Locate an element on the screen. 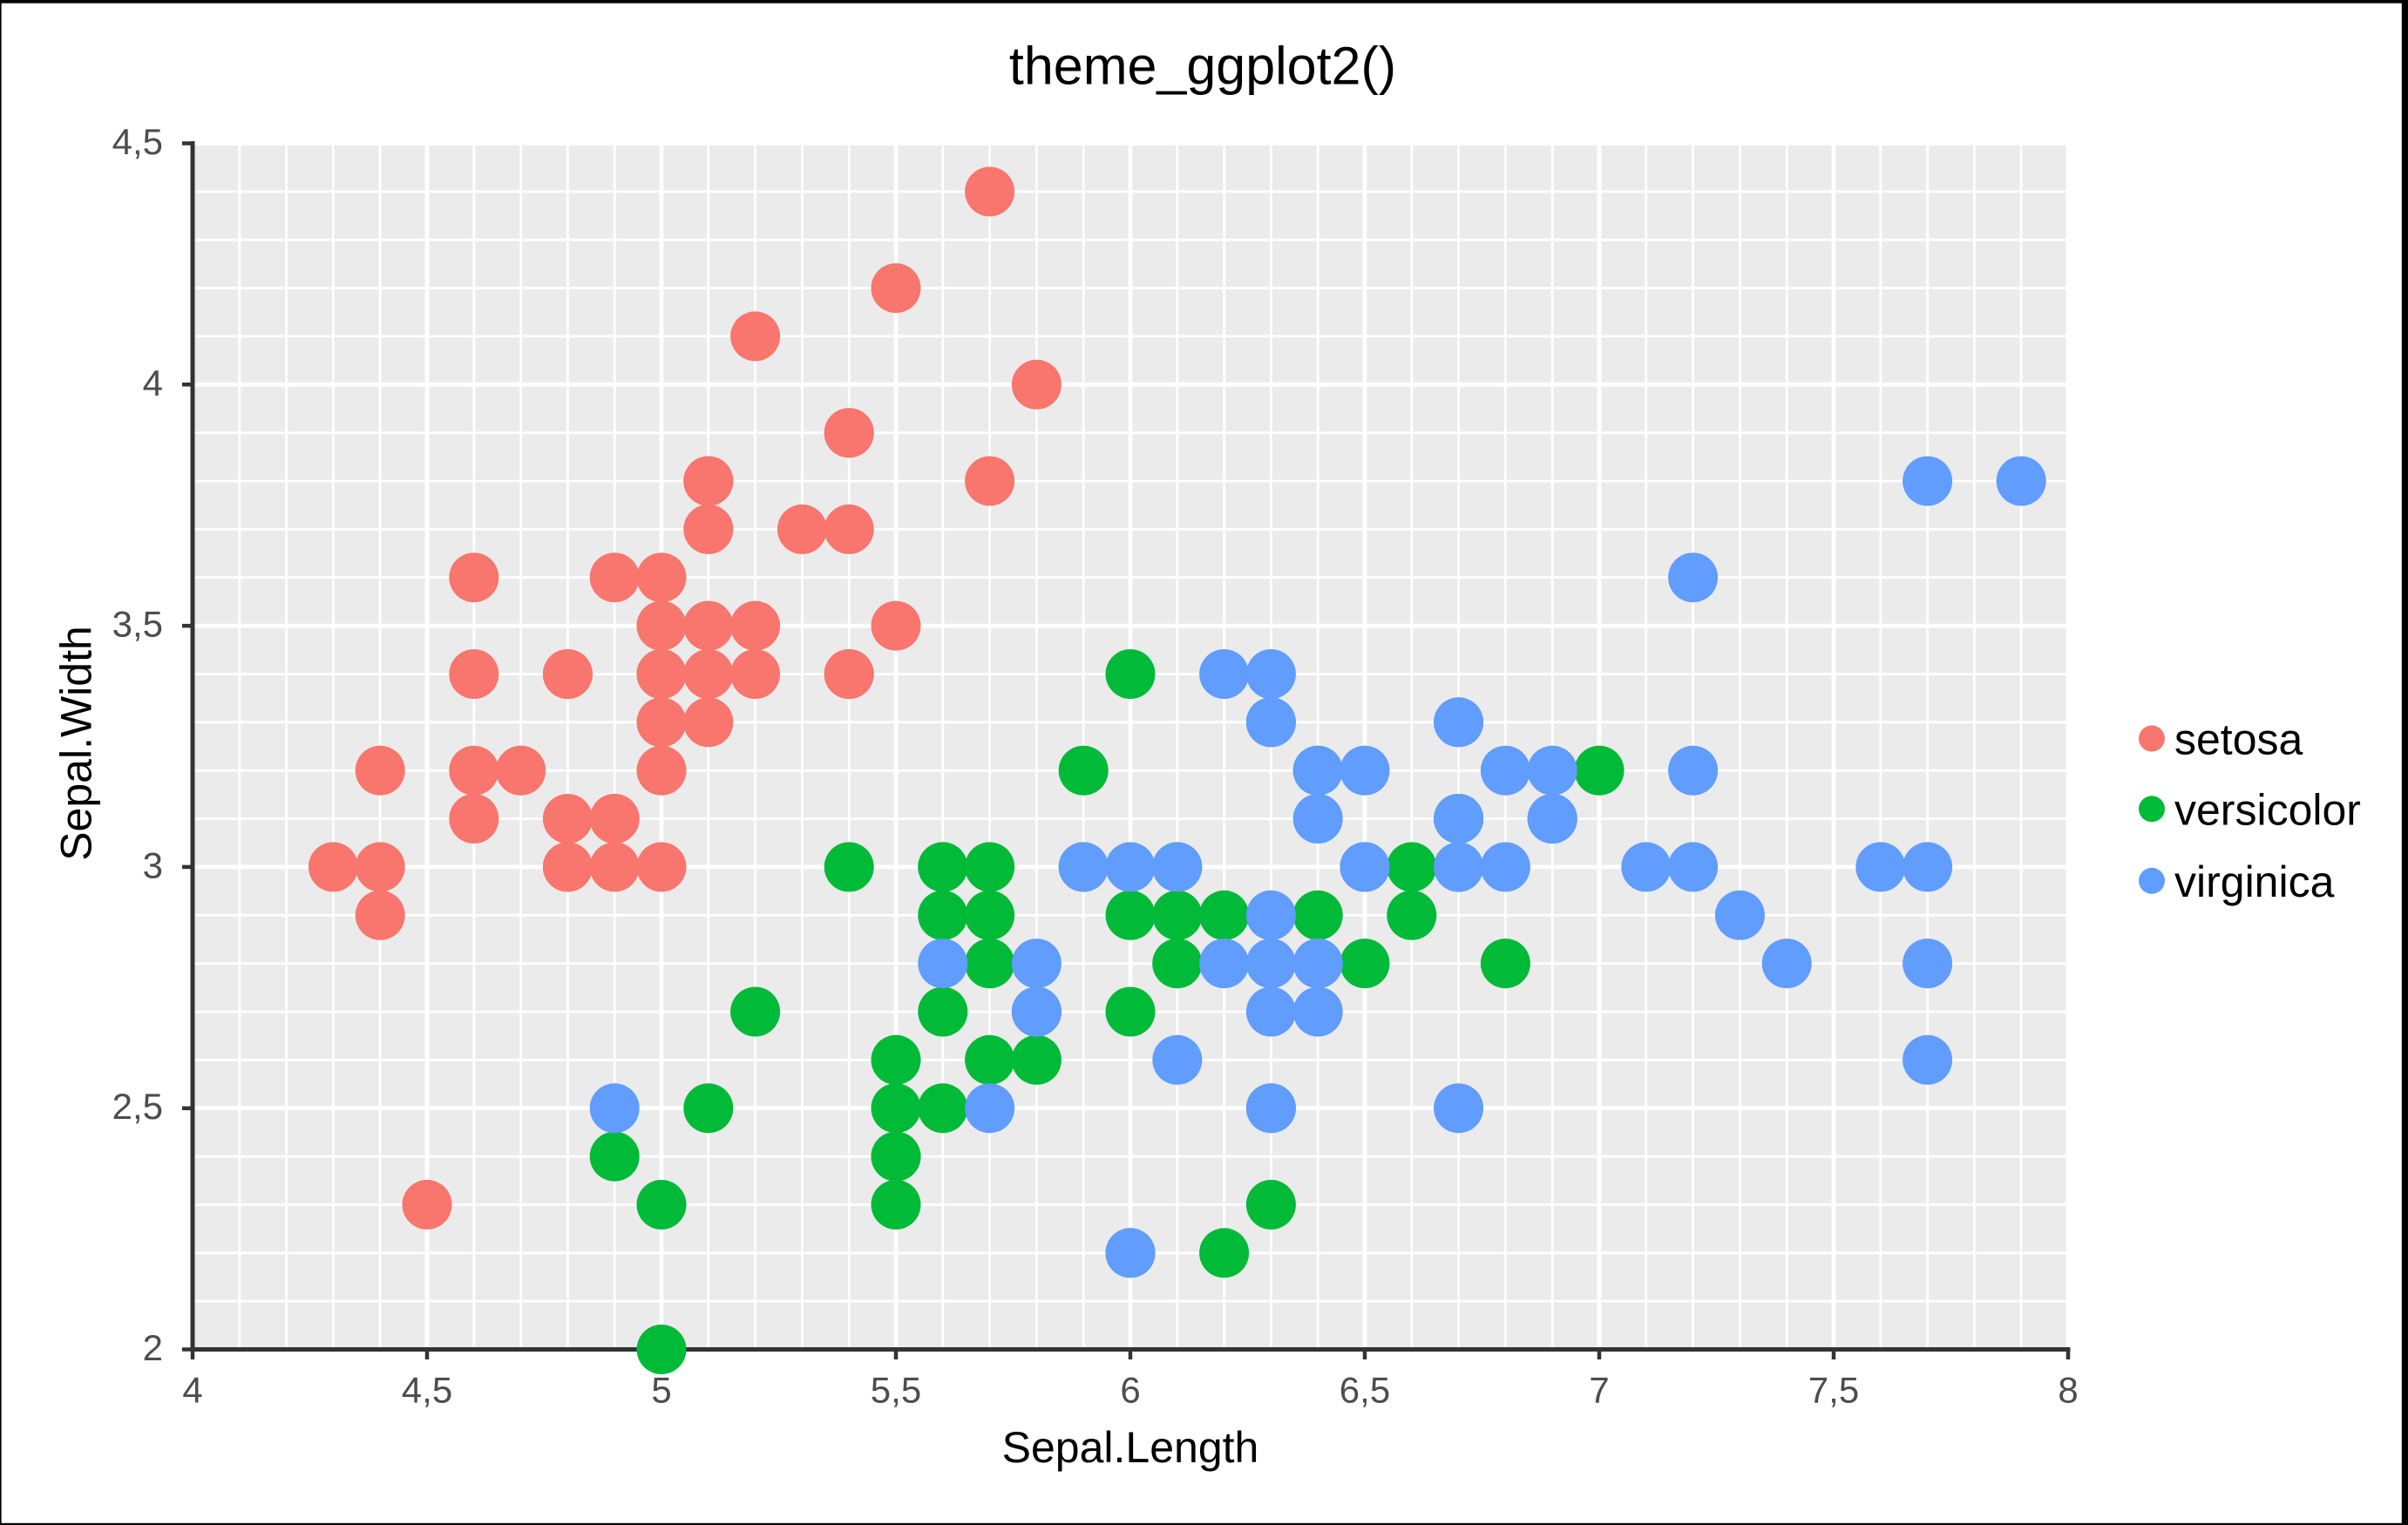 The image size is (2408, 1525). svg-text: 2 is located at coordinates (153, 1347).